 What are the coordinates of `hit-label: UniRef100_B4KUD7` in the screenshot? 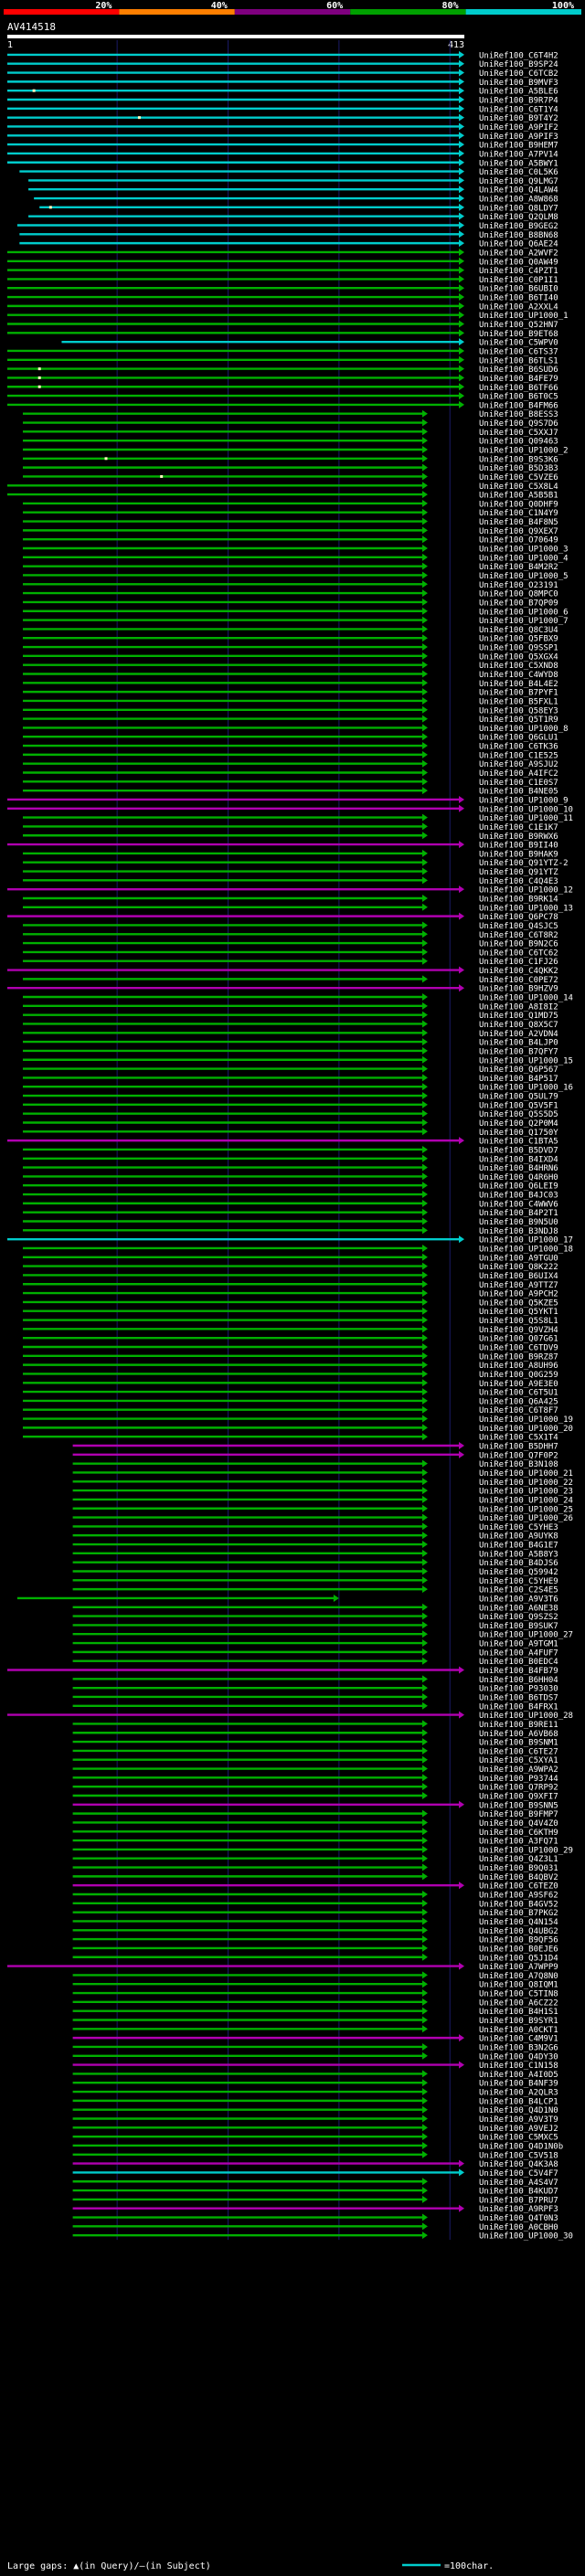 It's located at (518, 2192).